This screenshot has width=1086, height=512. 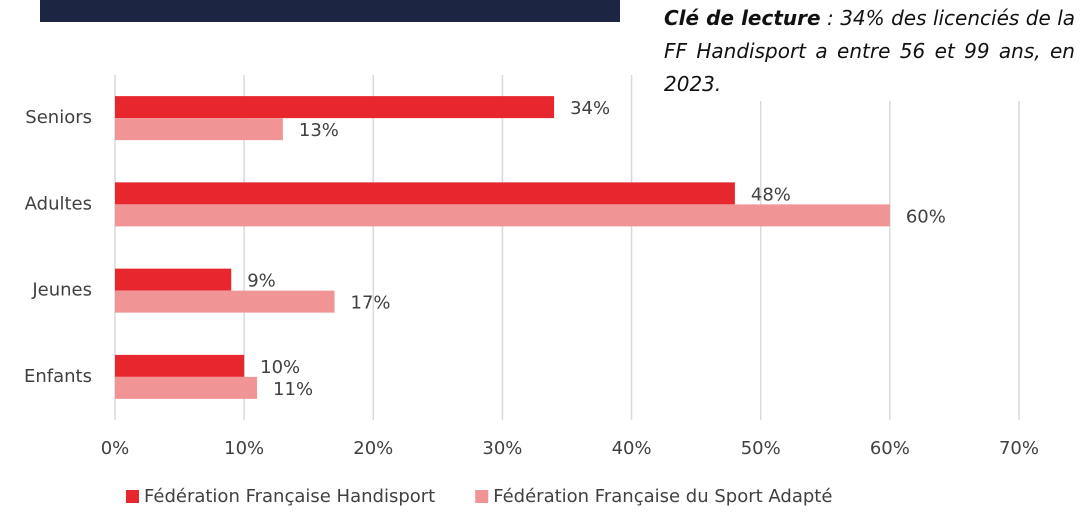 I want to click on data-label: 34%, so click(x=590, y=108).